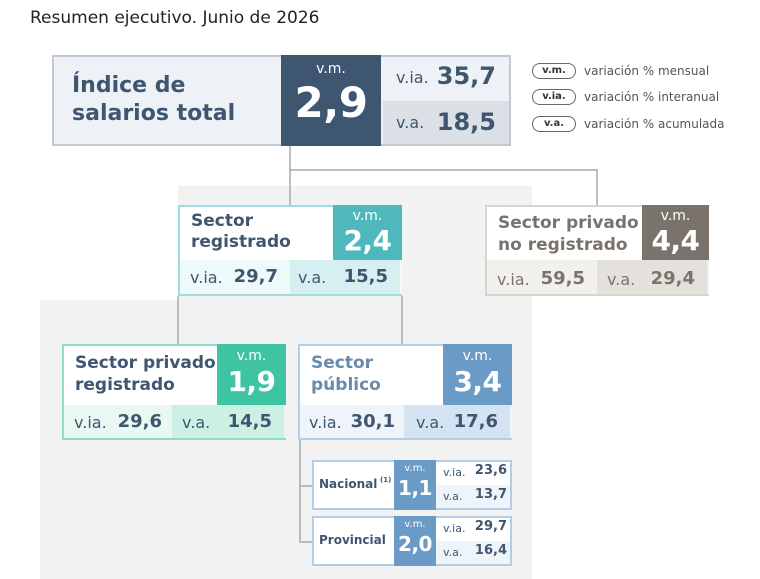  I want to click on publico-vm-cell, so click(477, 374).